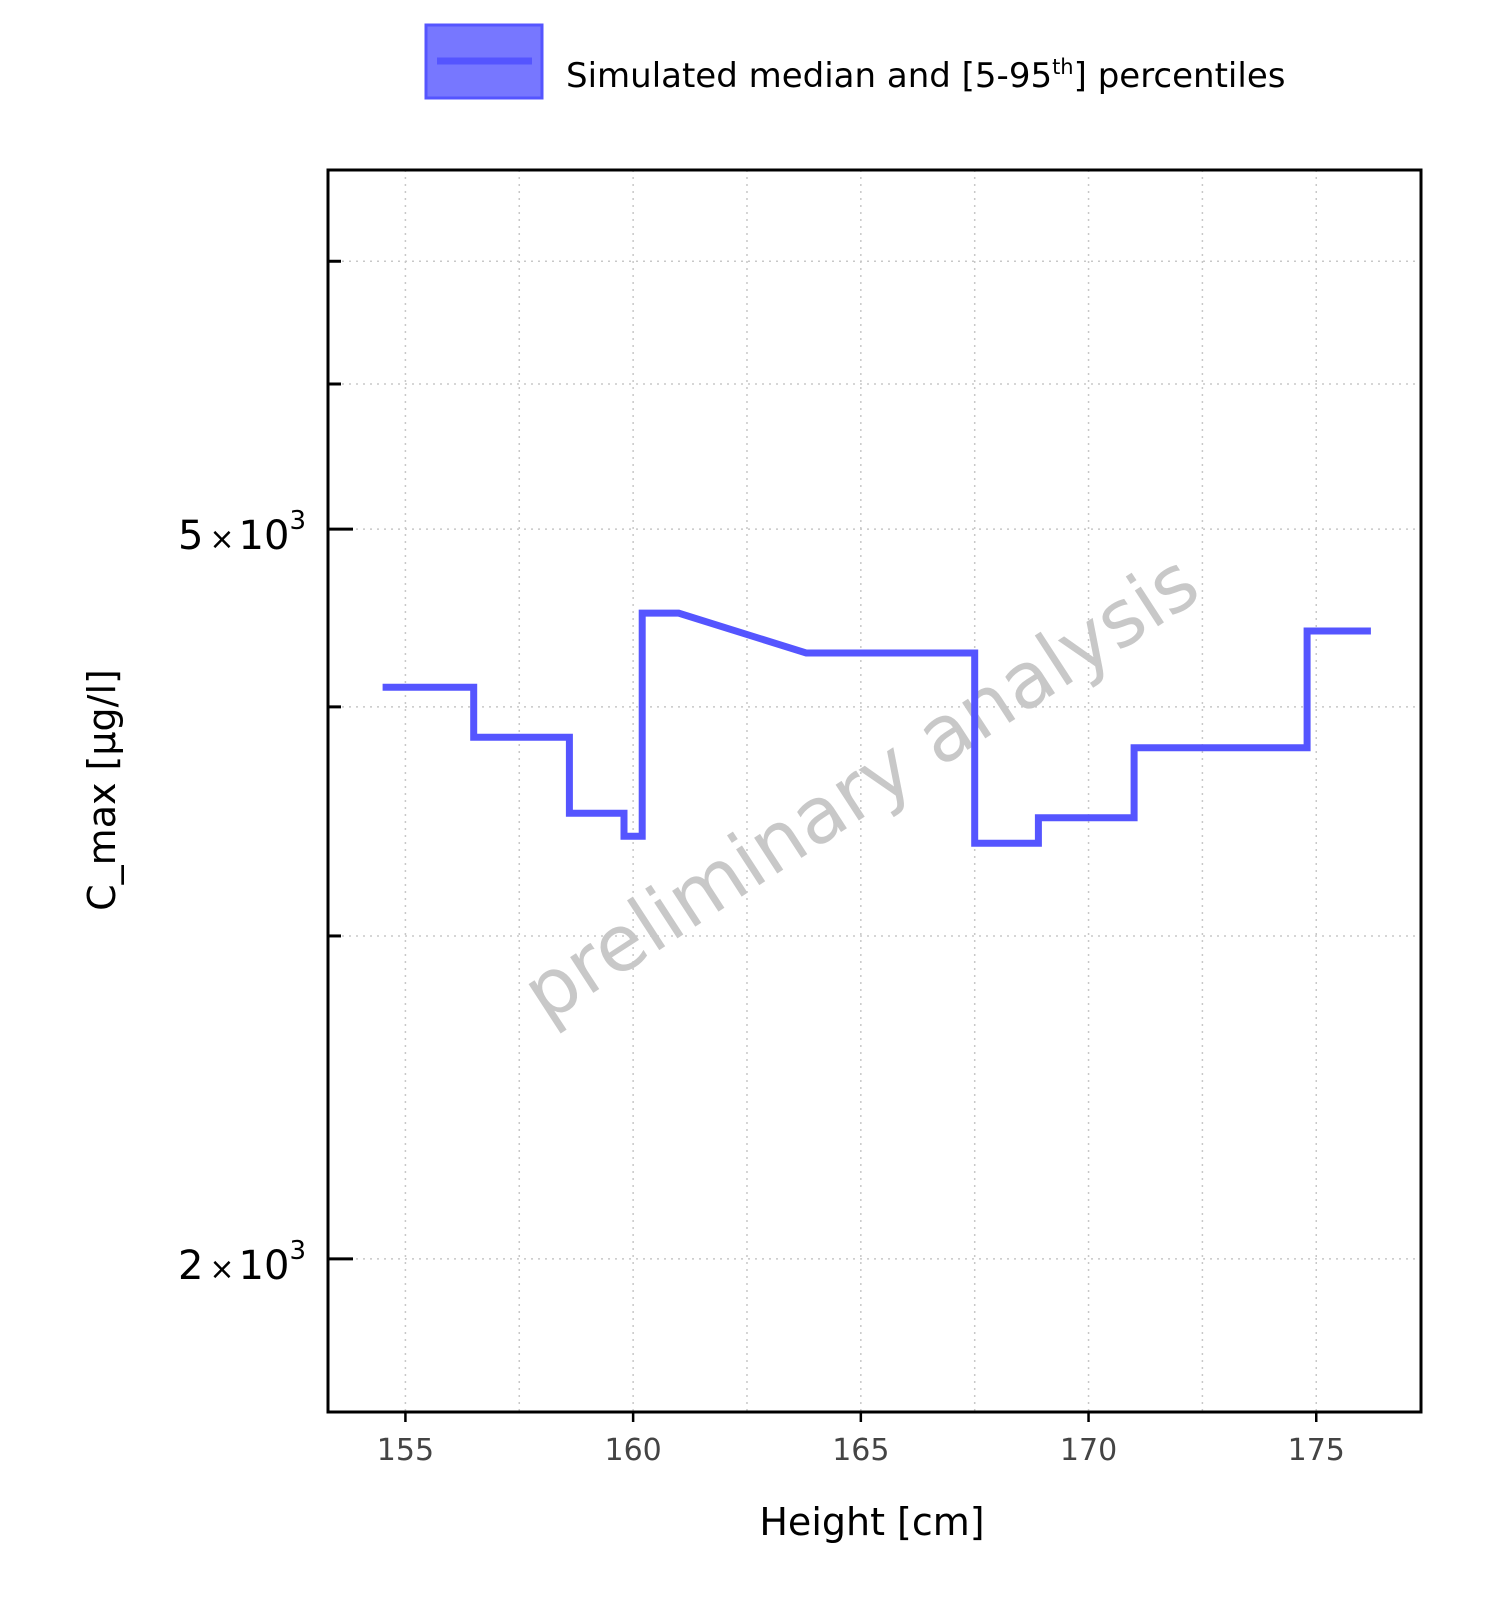 The image size is (1500, 1624). What do you see at coordinates (809, 76) in the screenshot?
I see `legend-label-main: Simulated median and [5-95` at bounding box center [809, 76].